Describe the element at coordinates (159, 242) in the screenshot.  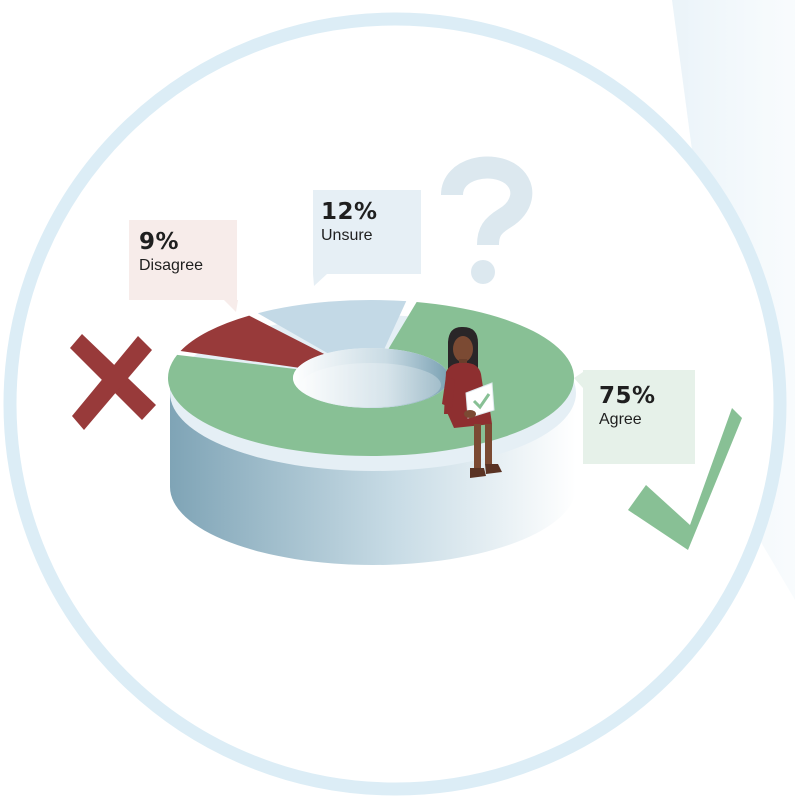
I see `disagree-percent-label: 9%` at that location.